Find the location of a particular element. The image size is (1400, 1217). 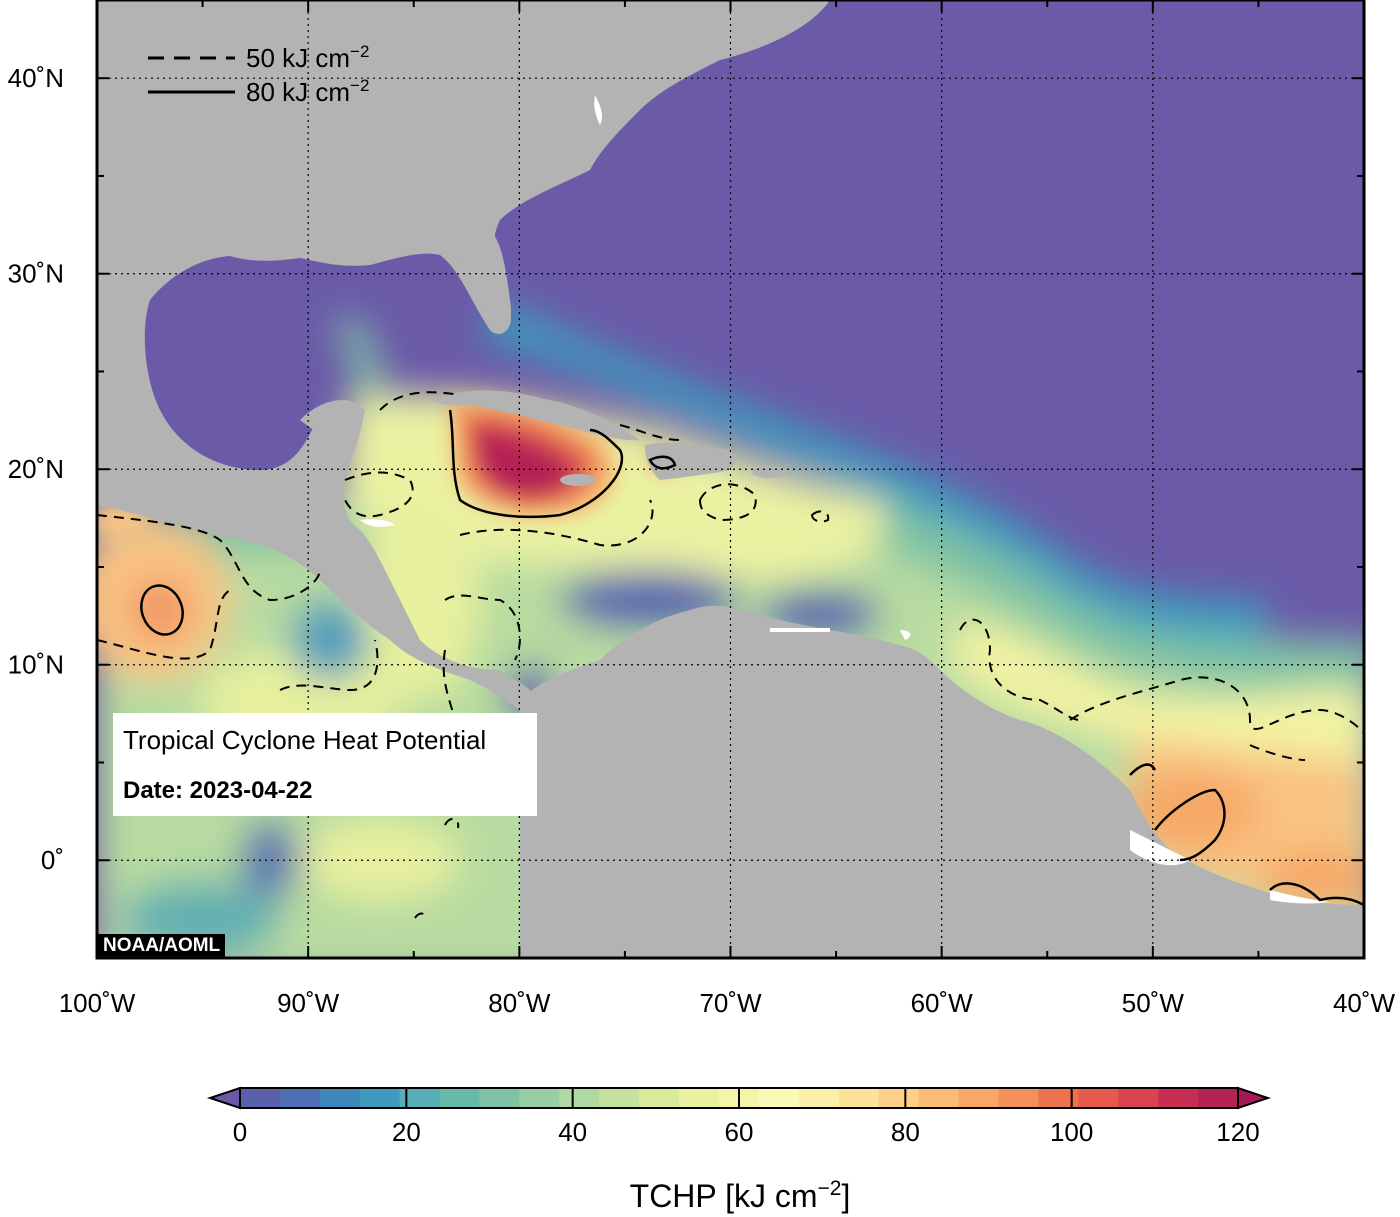

legend-dashed-label: 50 kJ cm−2 is located at coordinates (307, 57).